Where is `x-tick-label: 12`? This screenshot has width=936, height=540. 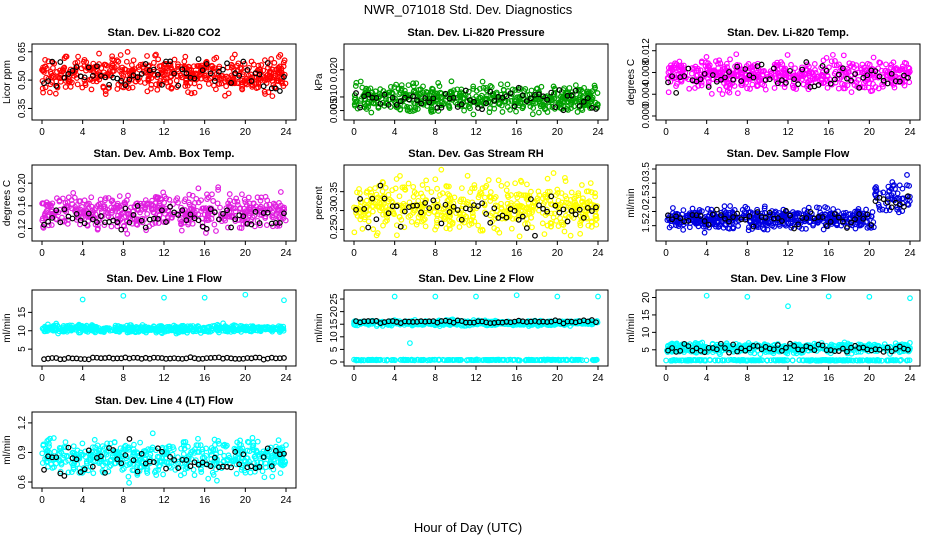 x-tick-label: 12 is located at coordinates (164, 132).